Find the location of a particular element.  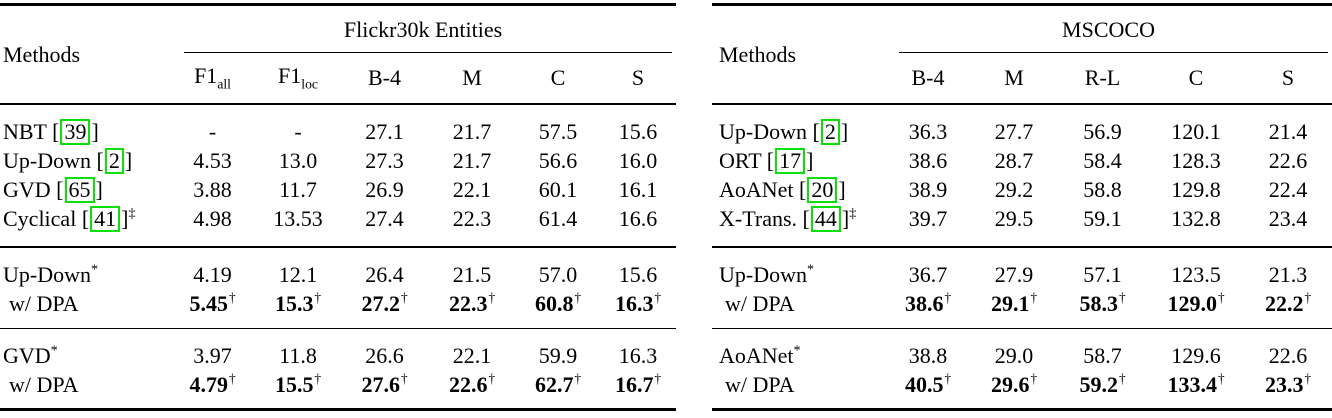

value-cell: 38.8 is located at coordinates (928, 350).